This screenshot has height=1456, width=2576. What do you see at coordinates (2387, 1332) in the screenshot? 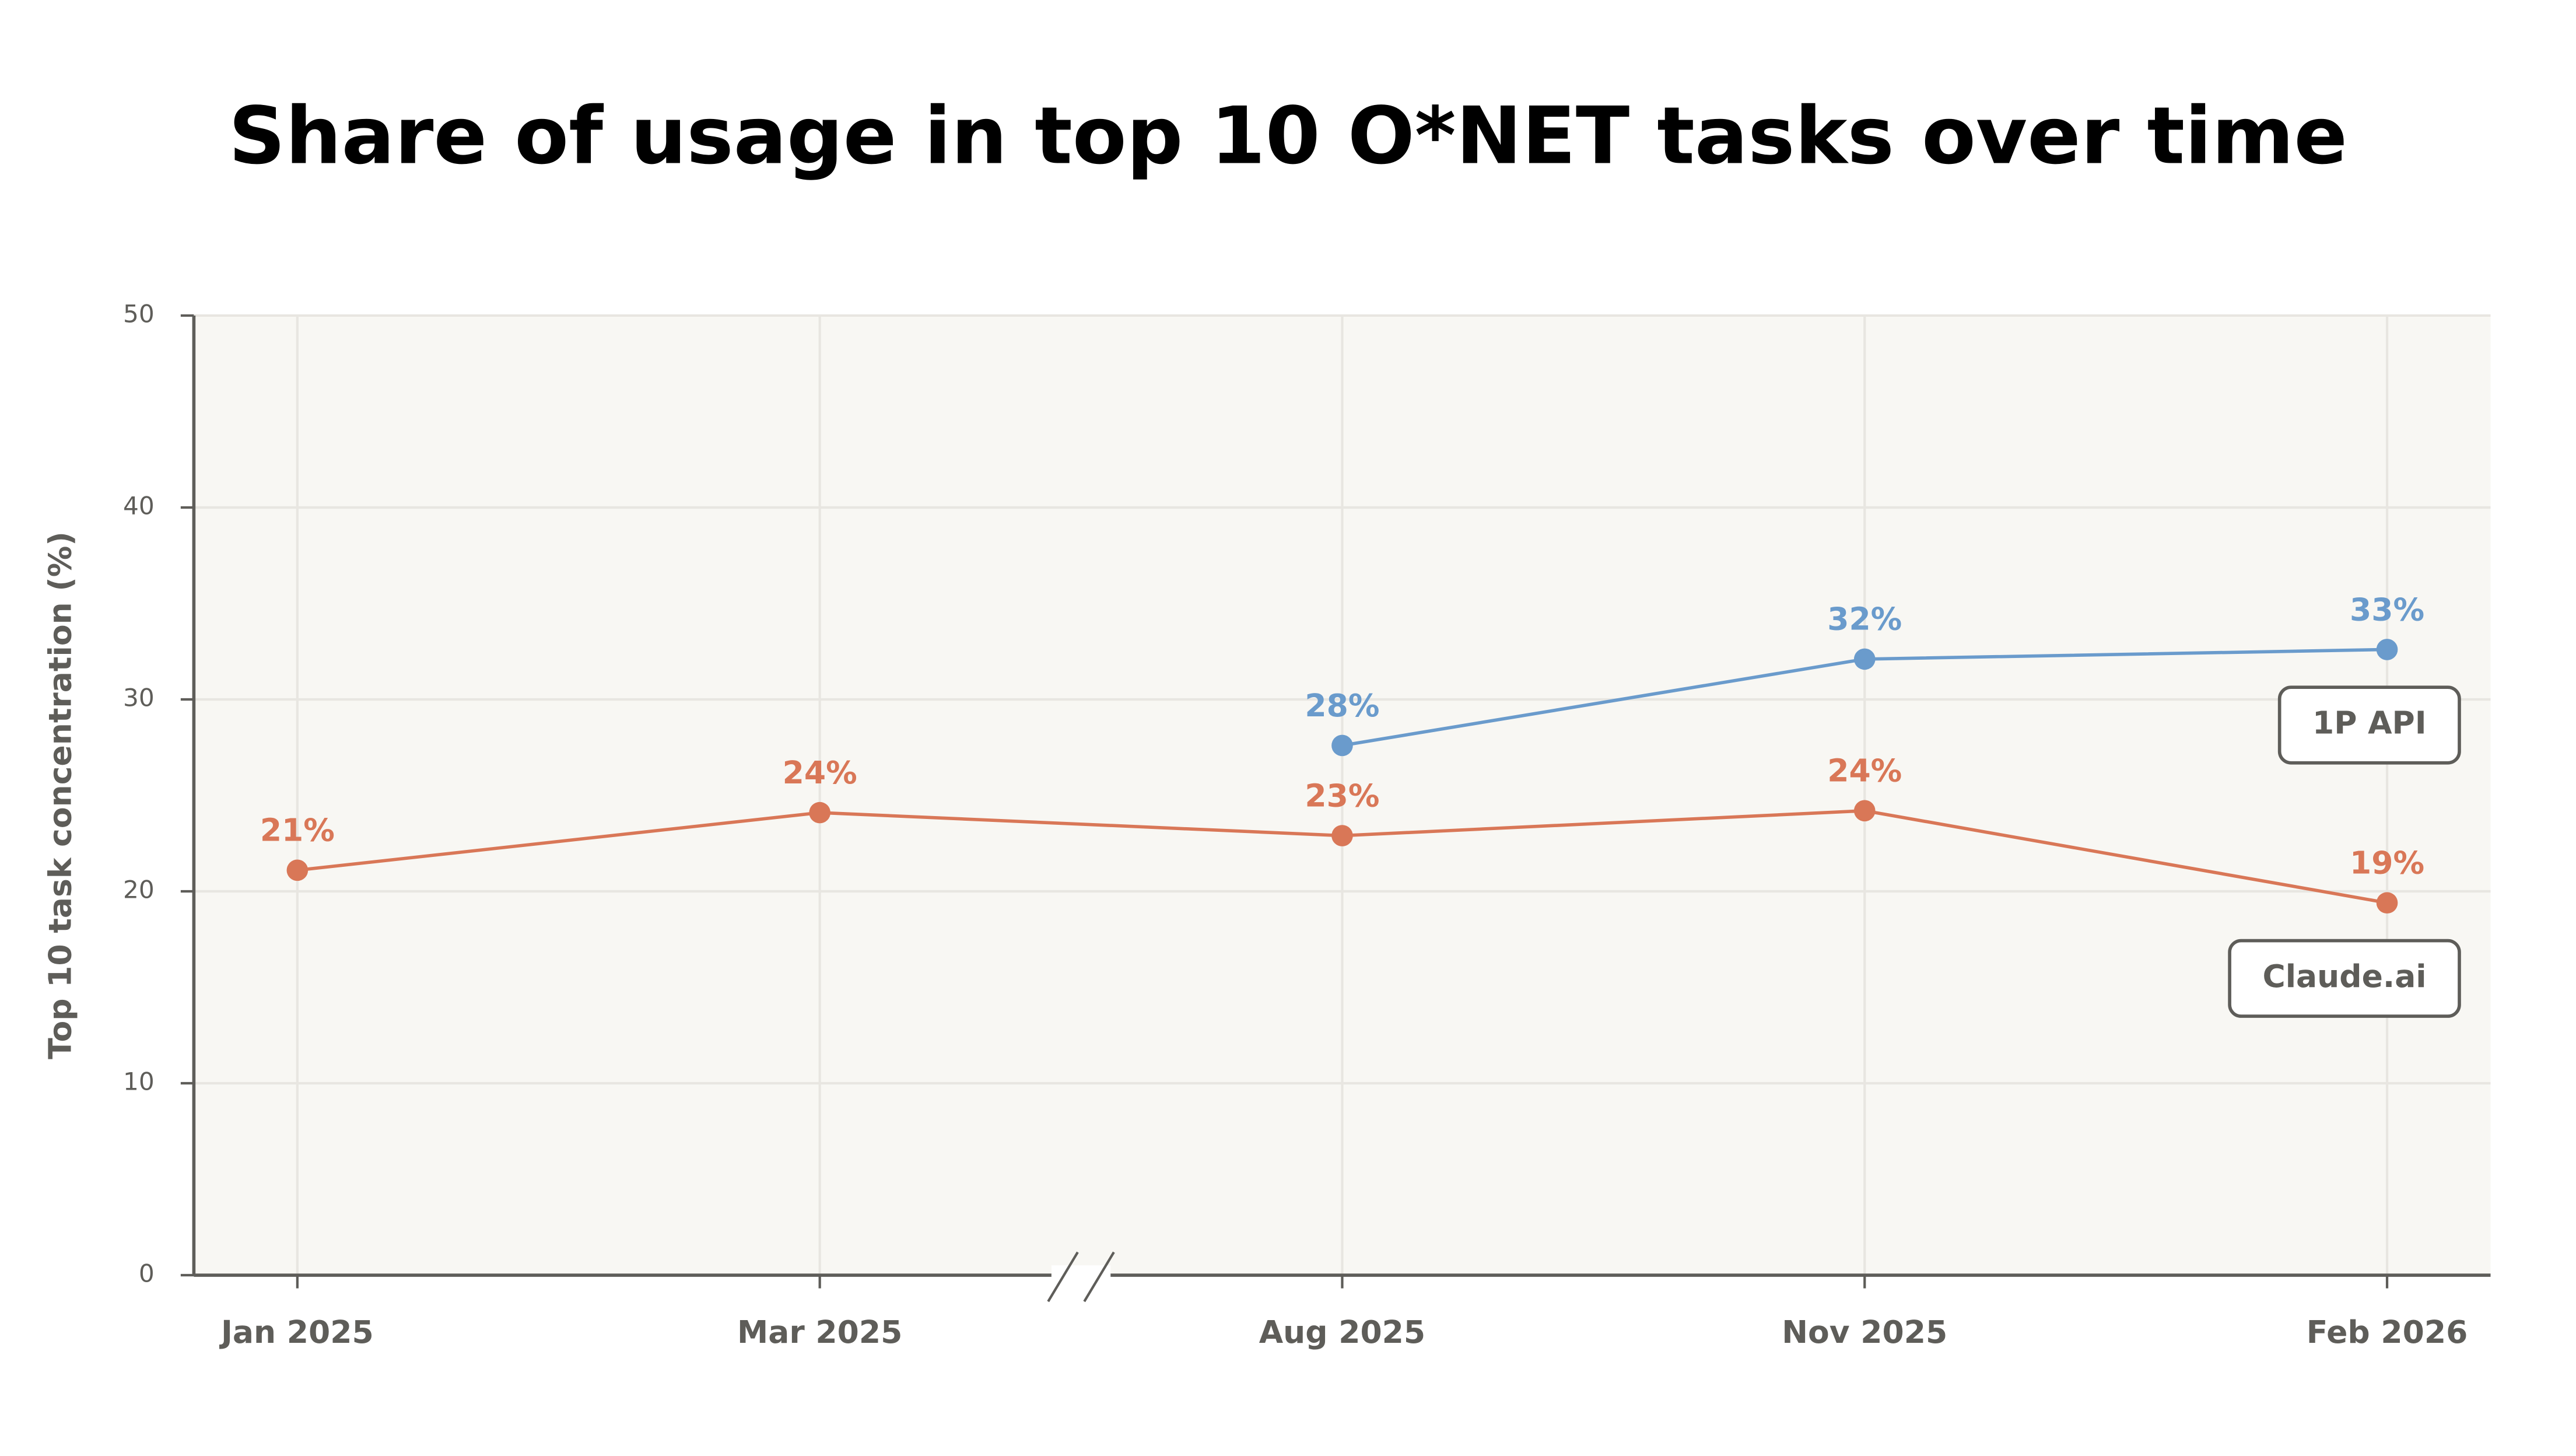
I see `x-tick-label: Feb 2026` at bounding box center [2387, 1332].